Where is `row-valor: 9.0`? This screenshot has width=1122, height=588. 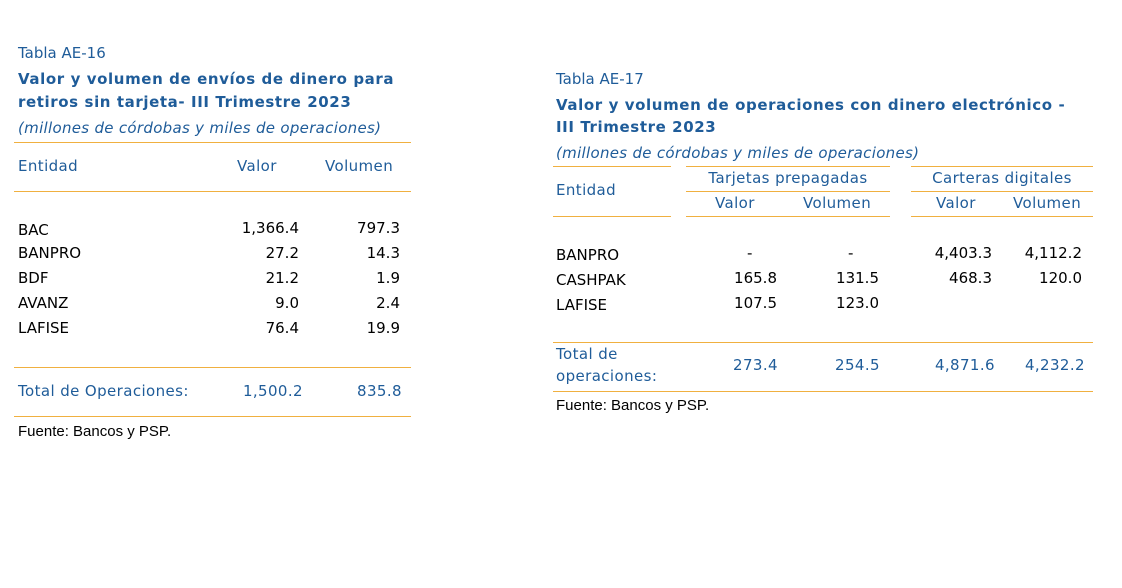
row-valor: 9.0 is located at coordinates (287, 303).